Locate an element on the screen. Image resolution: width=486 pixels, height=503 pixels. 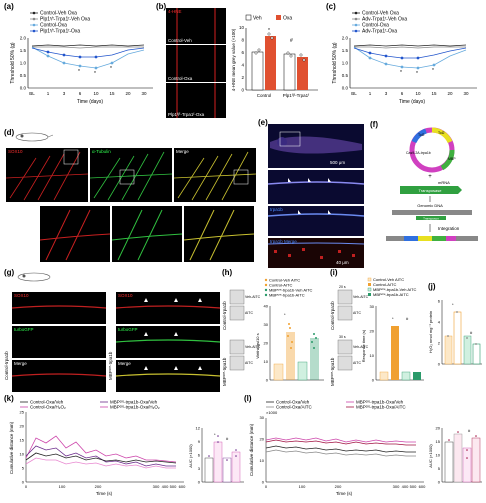
panel-h-img-label-3: AITC is located at coordinates (249, 363).